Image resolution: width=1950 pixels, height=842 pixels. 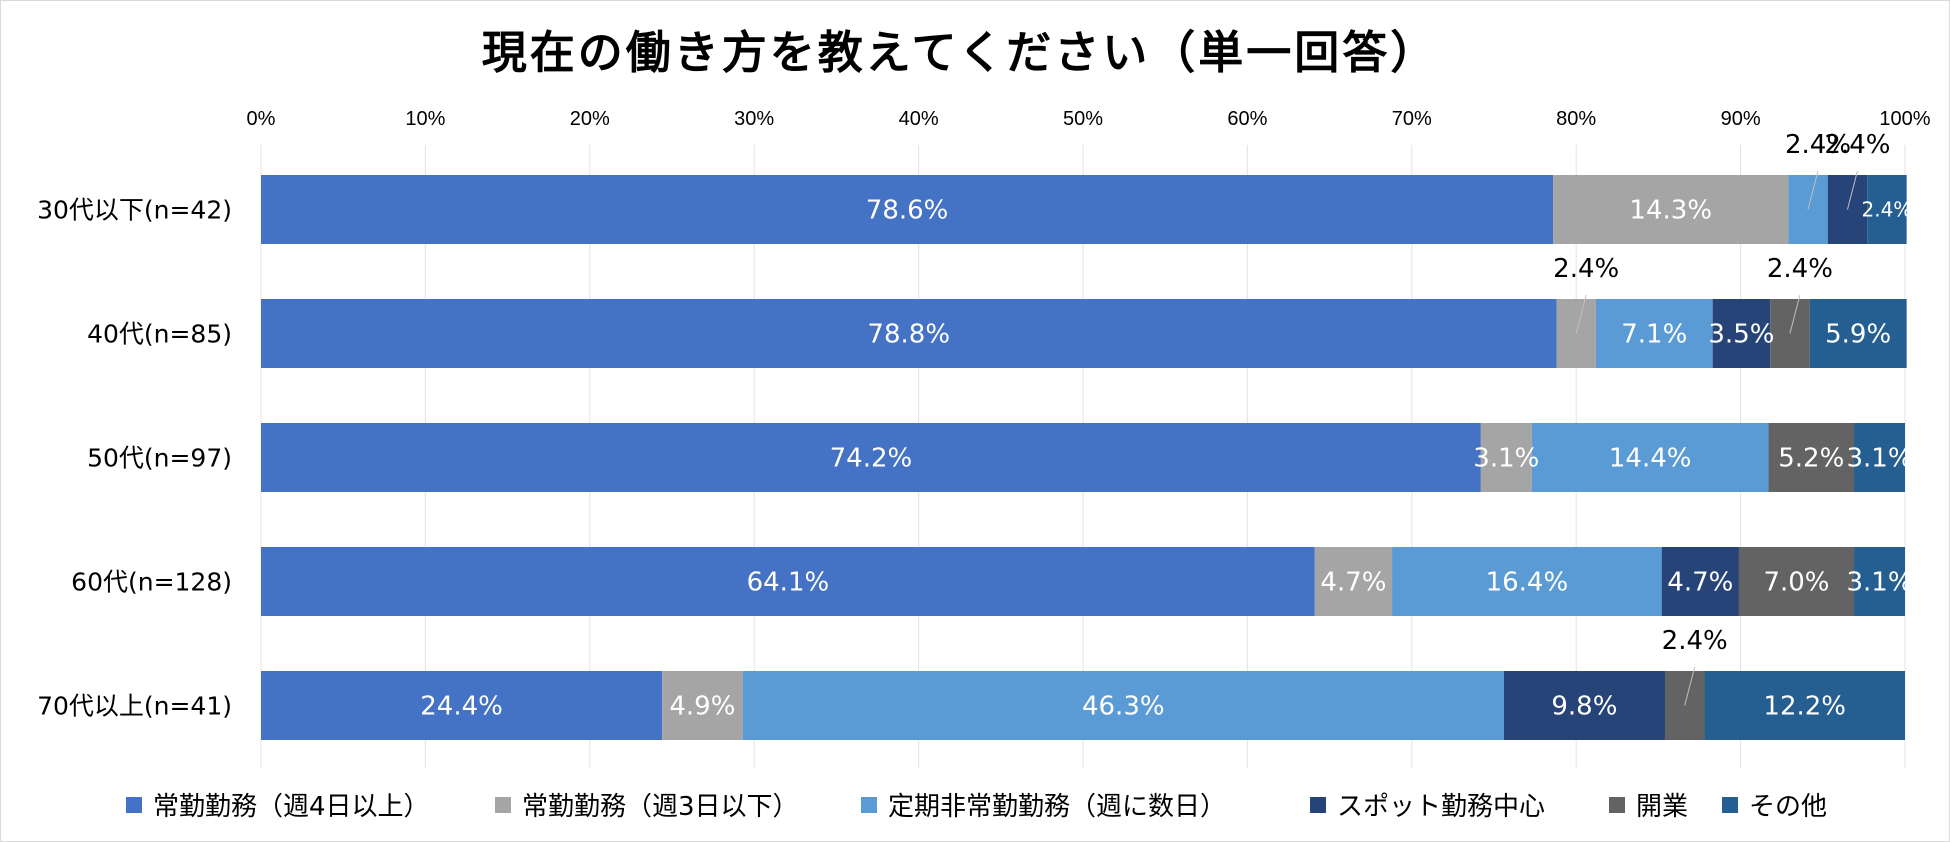 I want to click on data-label: 7.1%, so click(x=1654, y=335).